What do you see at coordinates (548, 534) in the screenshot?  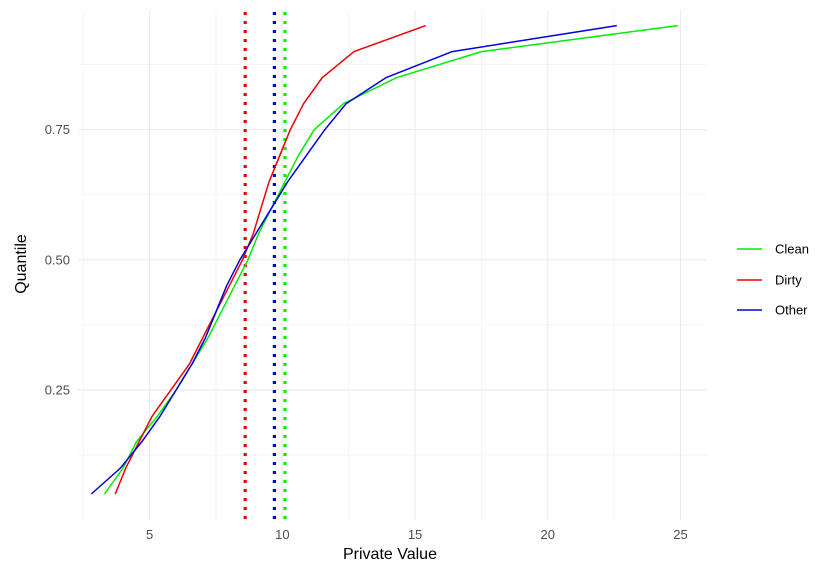 I see `x-tick-label: 20` at bounding box center [548, 534].